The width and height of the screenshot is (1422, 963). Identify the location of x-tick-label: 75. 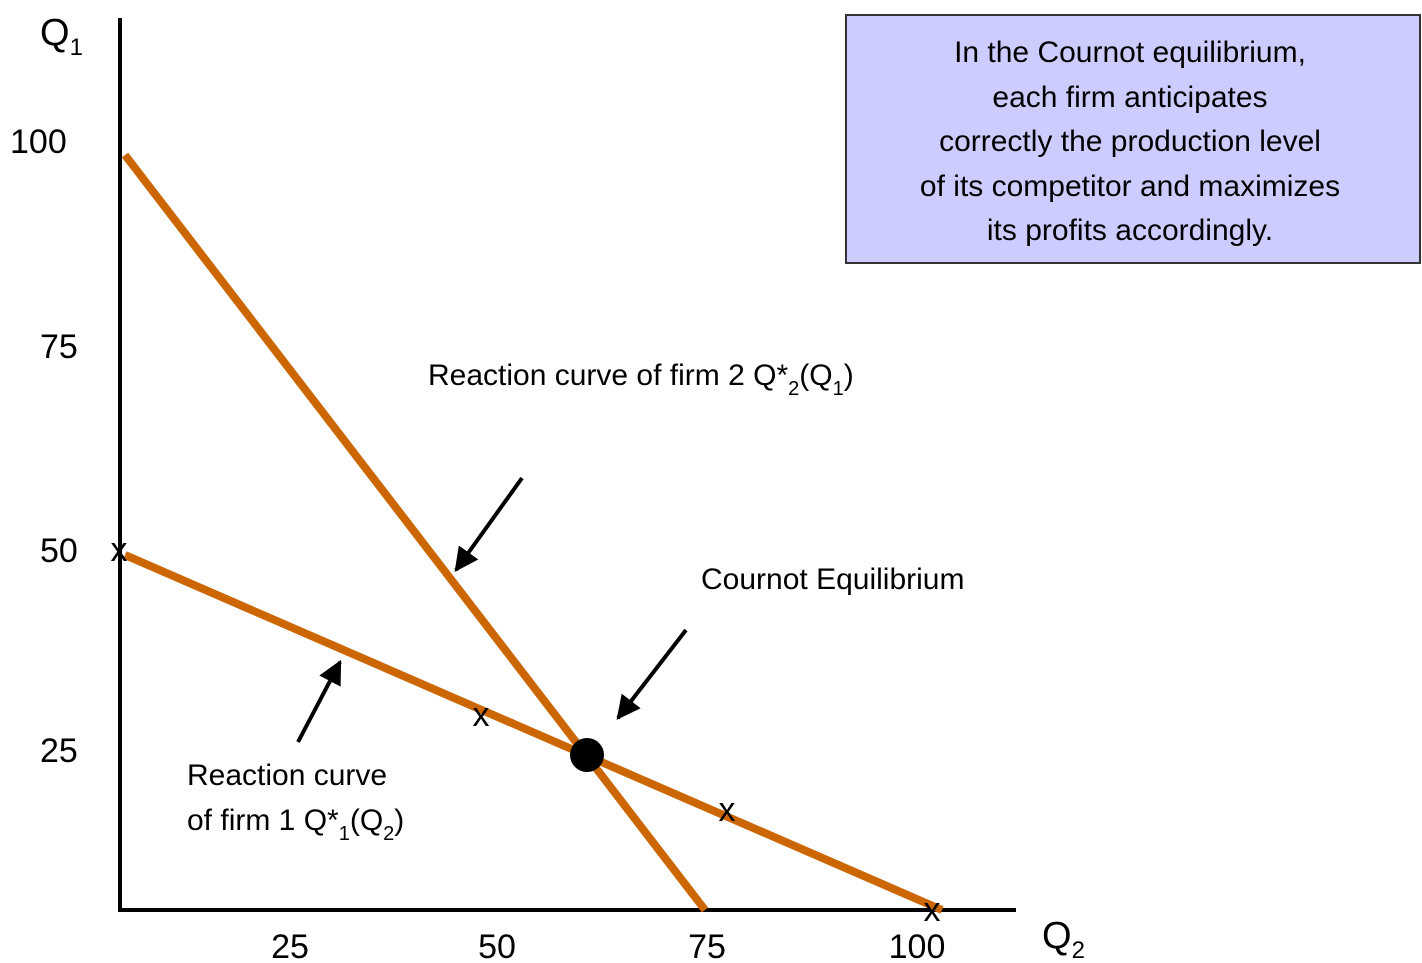
(707, 945).